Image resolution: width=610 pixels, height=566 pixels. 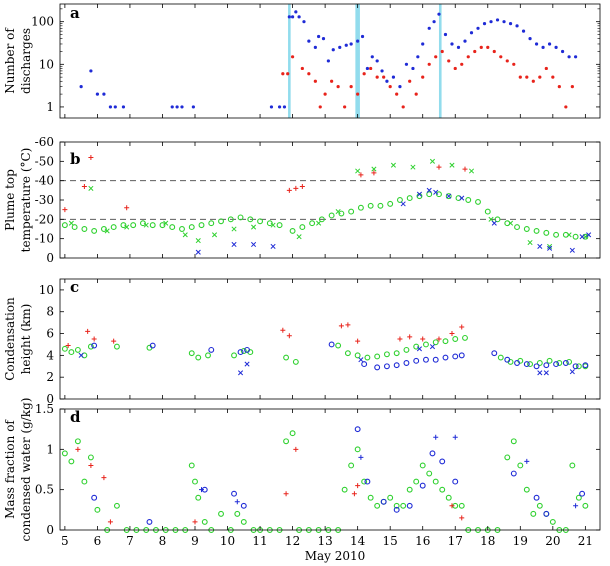 I want to click on x-tick-label: 16, so click(x=422, y=541).